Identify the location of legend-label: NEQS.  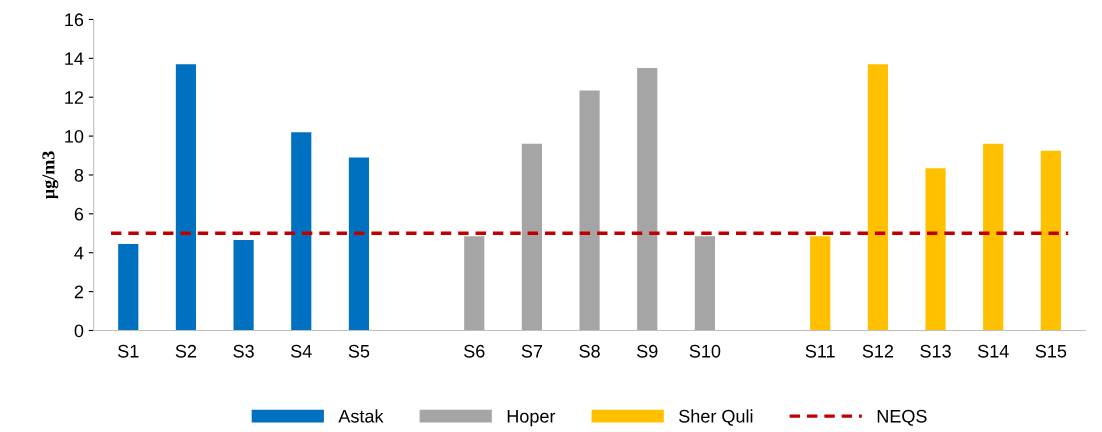
(902, 417).